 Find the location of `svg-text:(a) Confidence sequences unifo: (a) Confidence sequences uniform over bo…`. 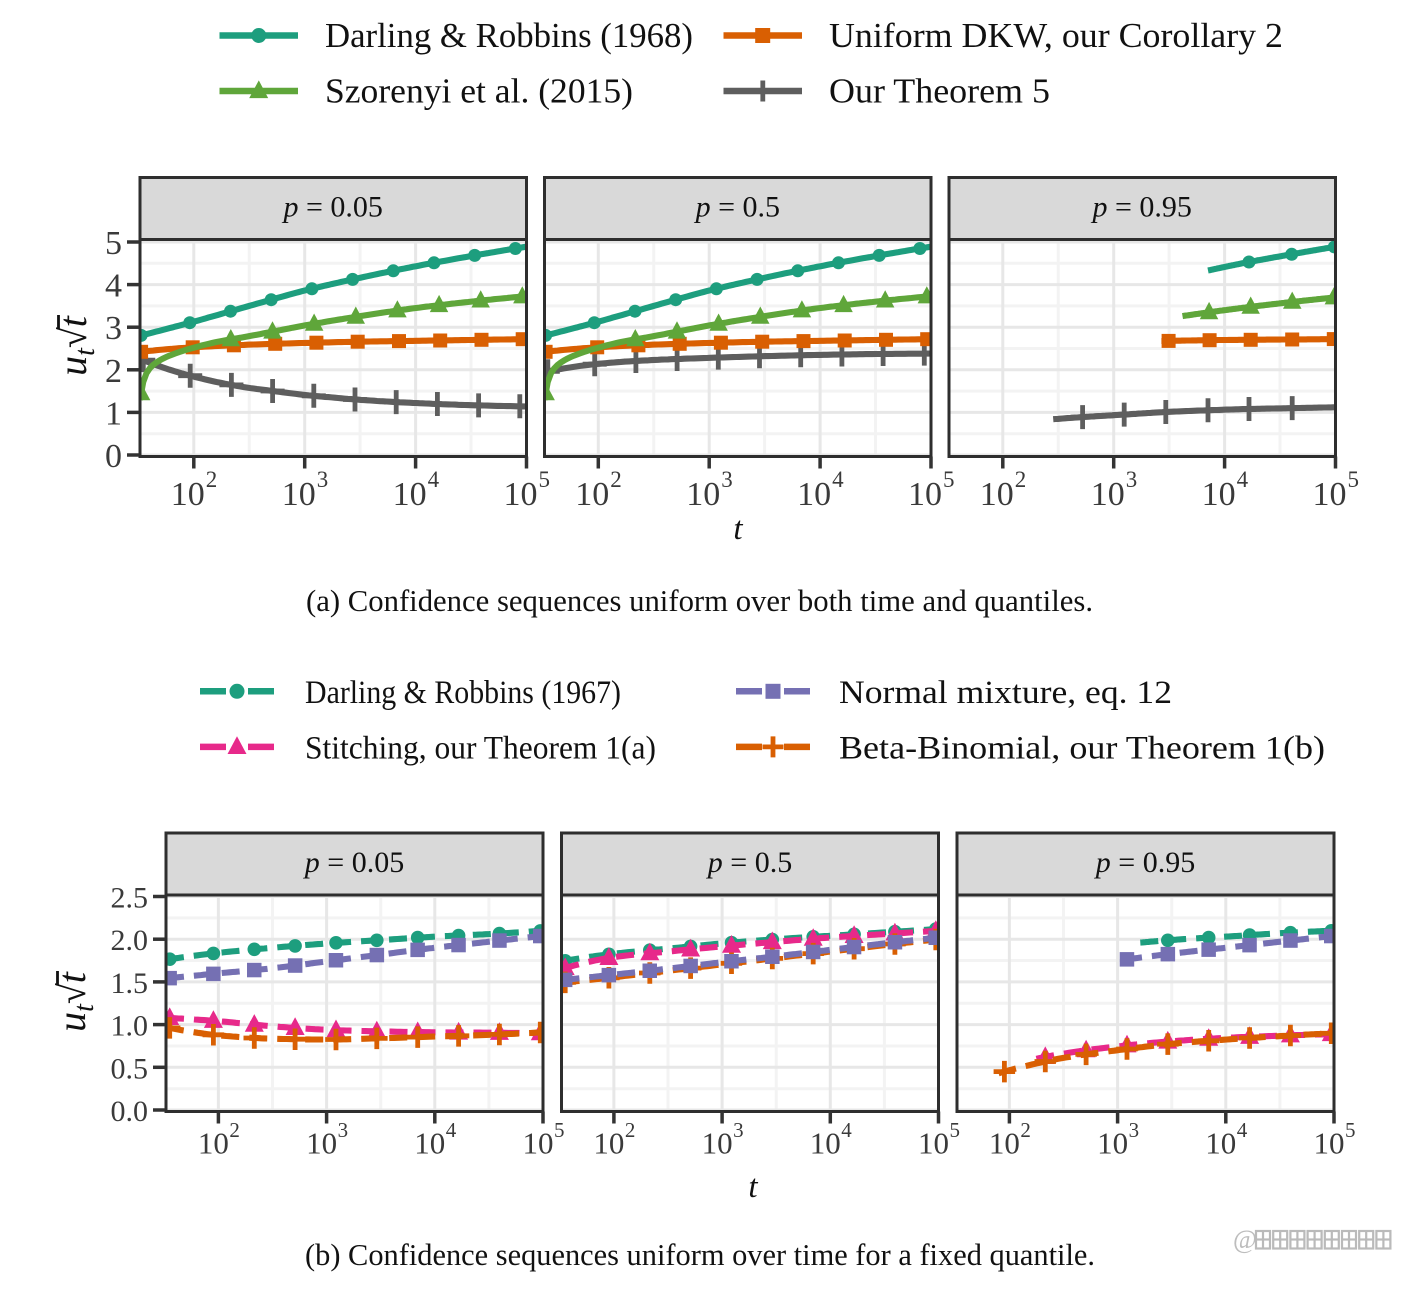

svg-text:(a) Confidence sequences unifo: (a) Confidence sequences uniform over bo… is located at coordinates (699, 601).